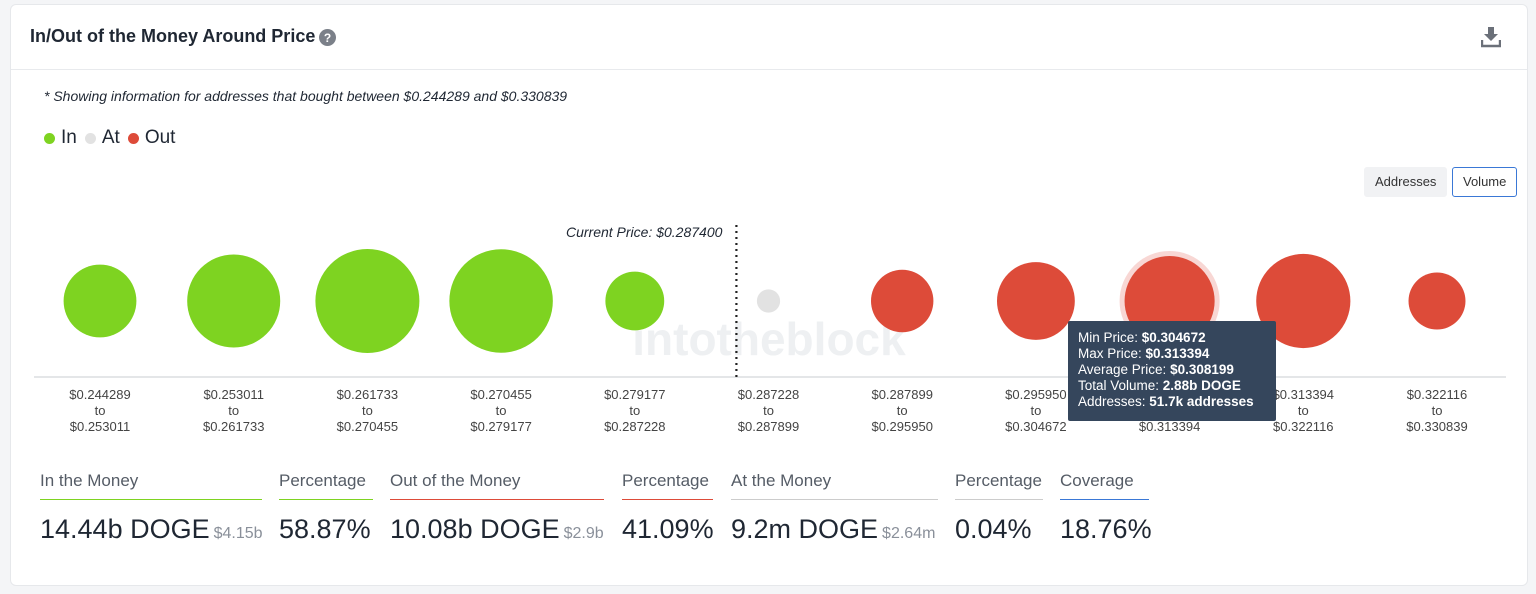  I want to click on bucket-from-label: $0.287899, so click(901, 394).